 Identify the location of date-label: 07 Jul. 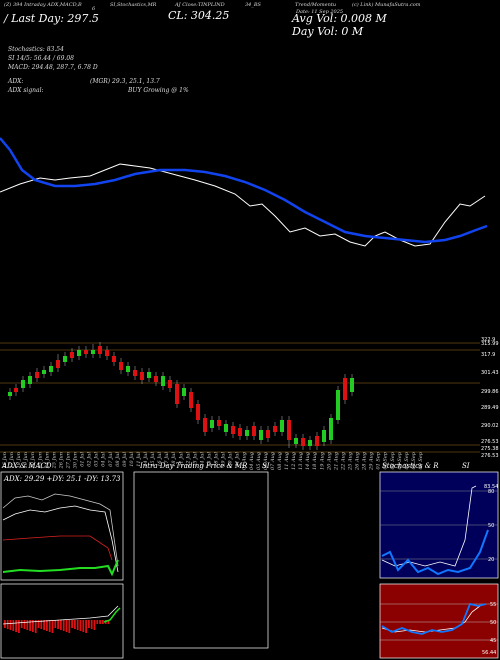
(111, 459).